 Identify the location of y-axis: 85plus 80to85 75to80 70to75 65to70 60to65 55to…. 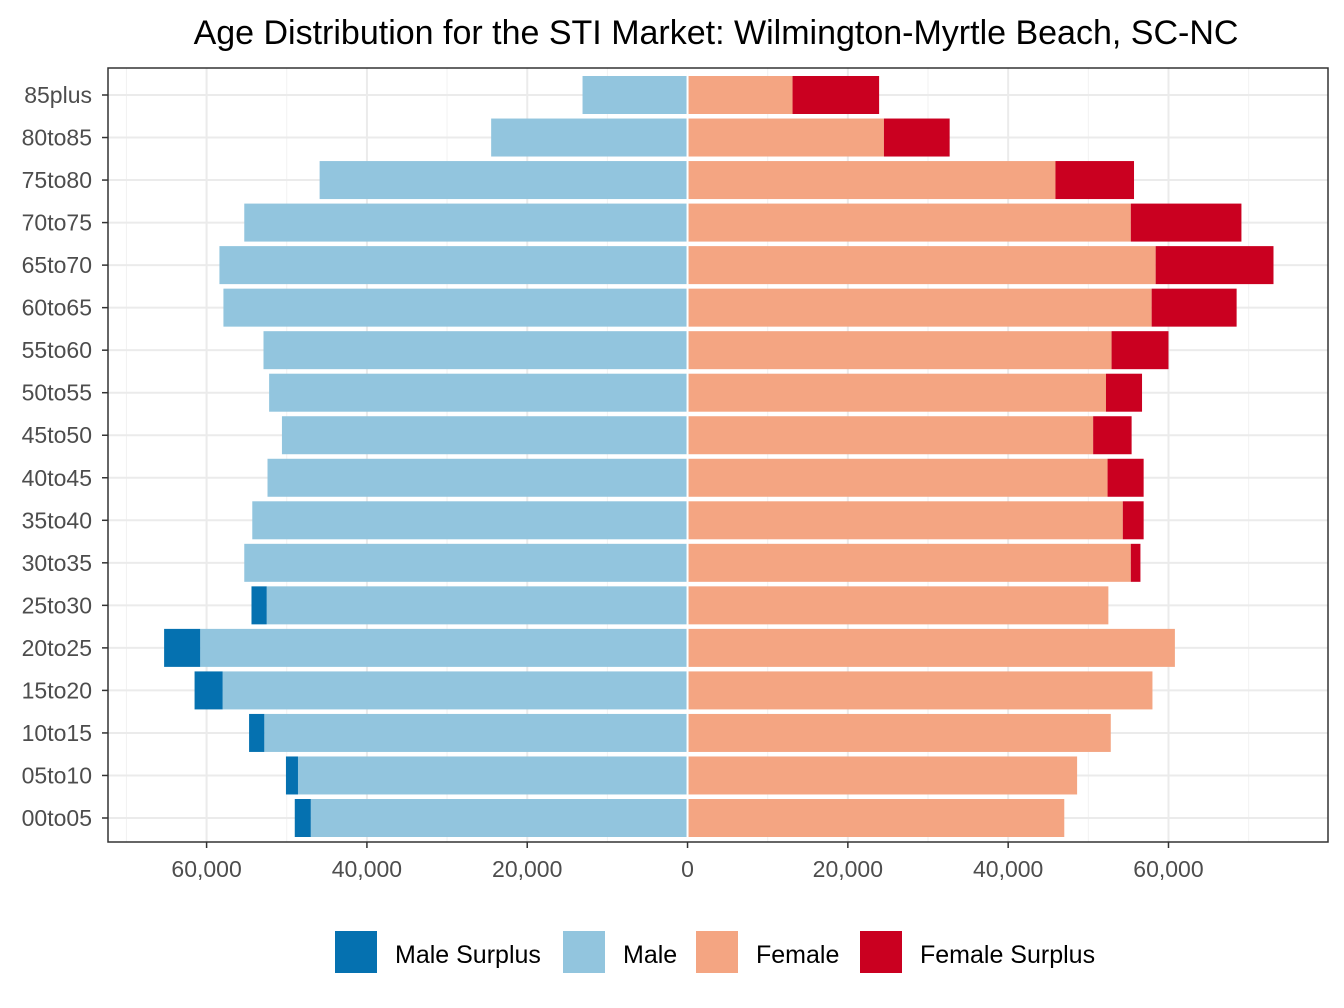
(65, 456).